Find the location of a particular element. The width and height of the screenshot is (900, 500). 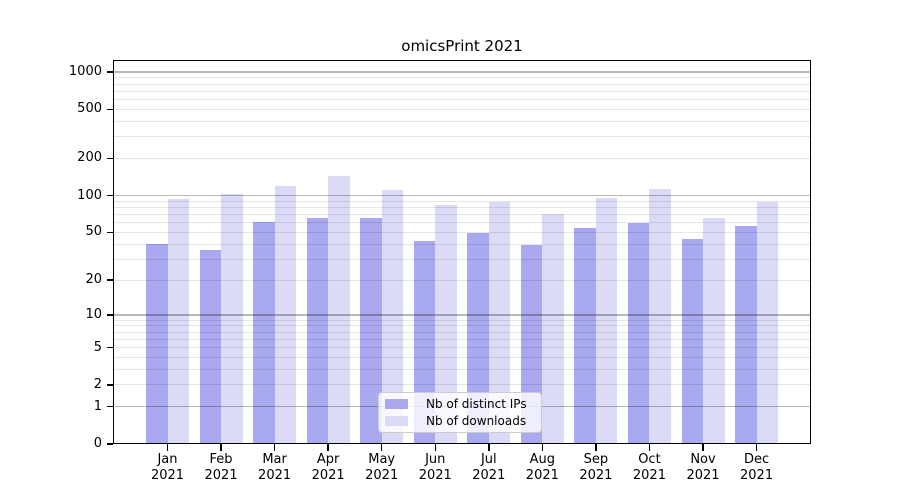

chart-title: omicsPrint 2021 is located at coordinates (462, 46).